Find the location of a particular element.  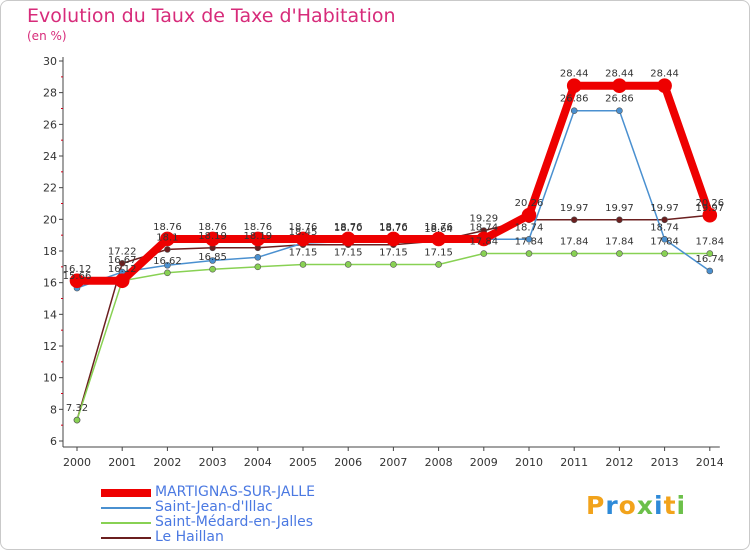

data-label: 18.70 is located at coordinates (348, 228).